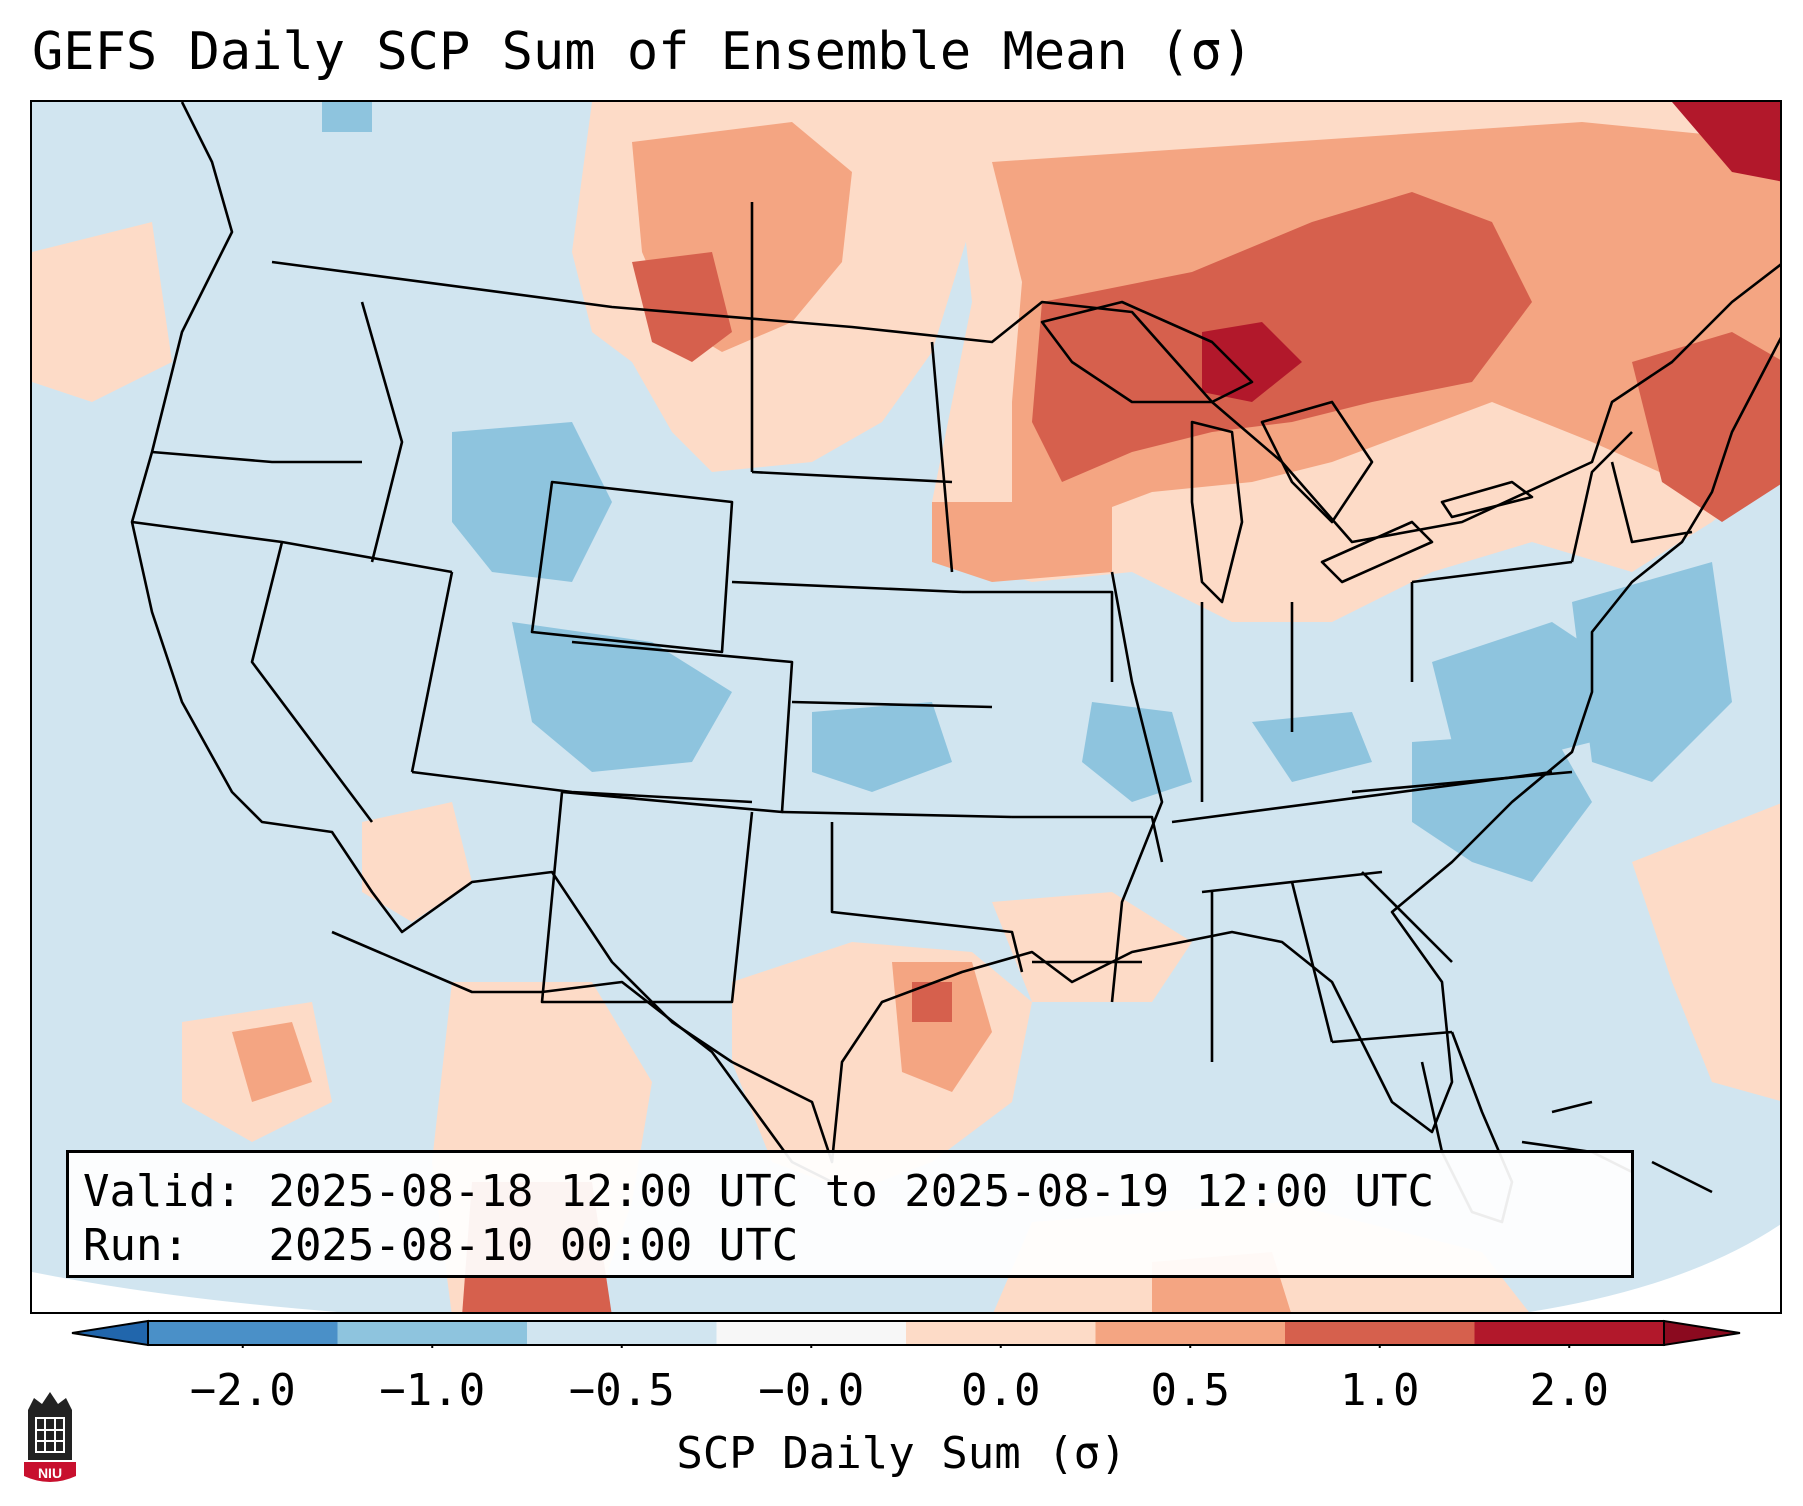  I want to click on colorbar, so click(906, 1333).